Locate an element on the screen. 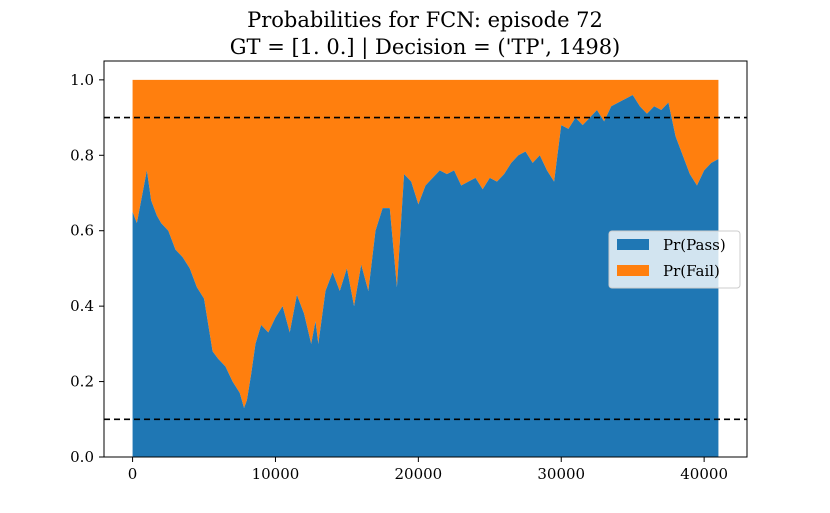  y-tick-label: 0.8 is located at coordinates (82, 155).